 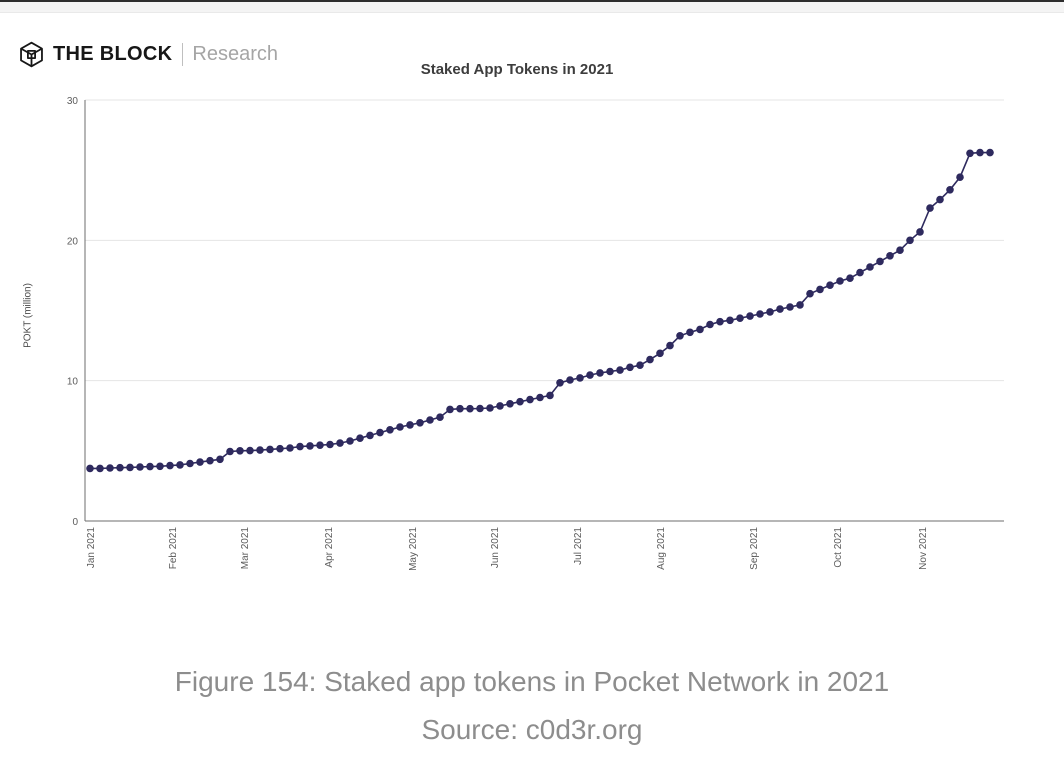 I want to click on top-light-bar, so click(x=532, y=7).